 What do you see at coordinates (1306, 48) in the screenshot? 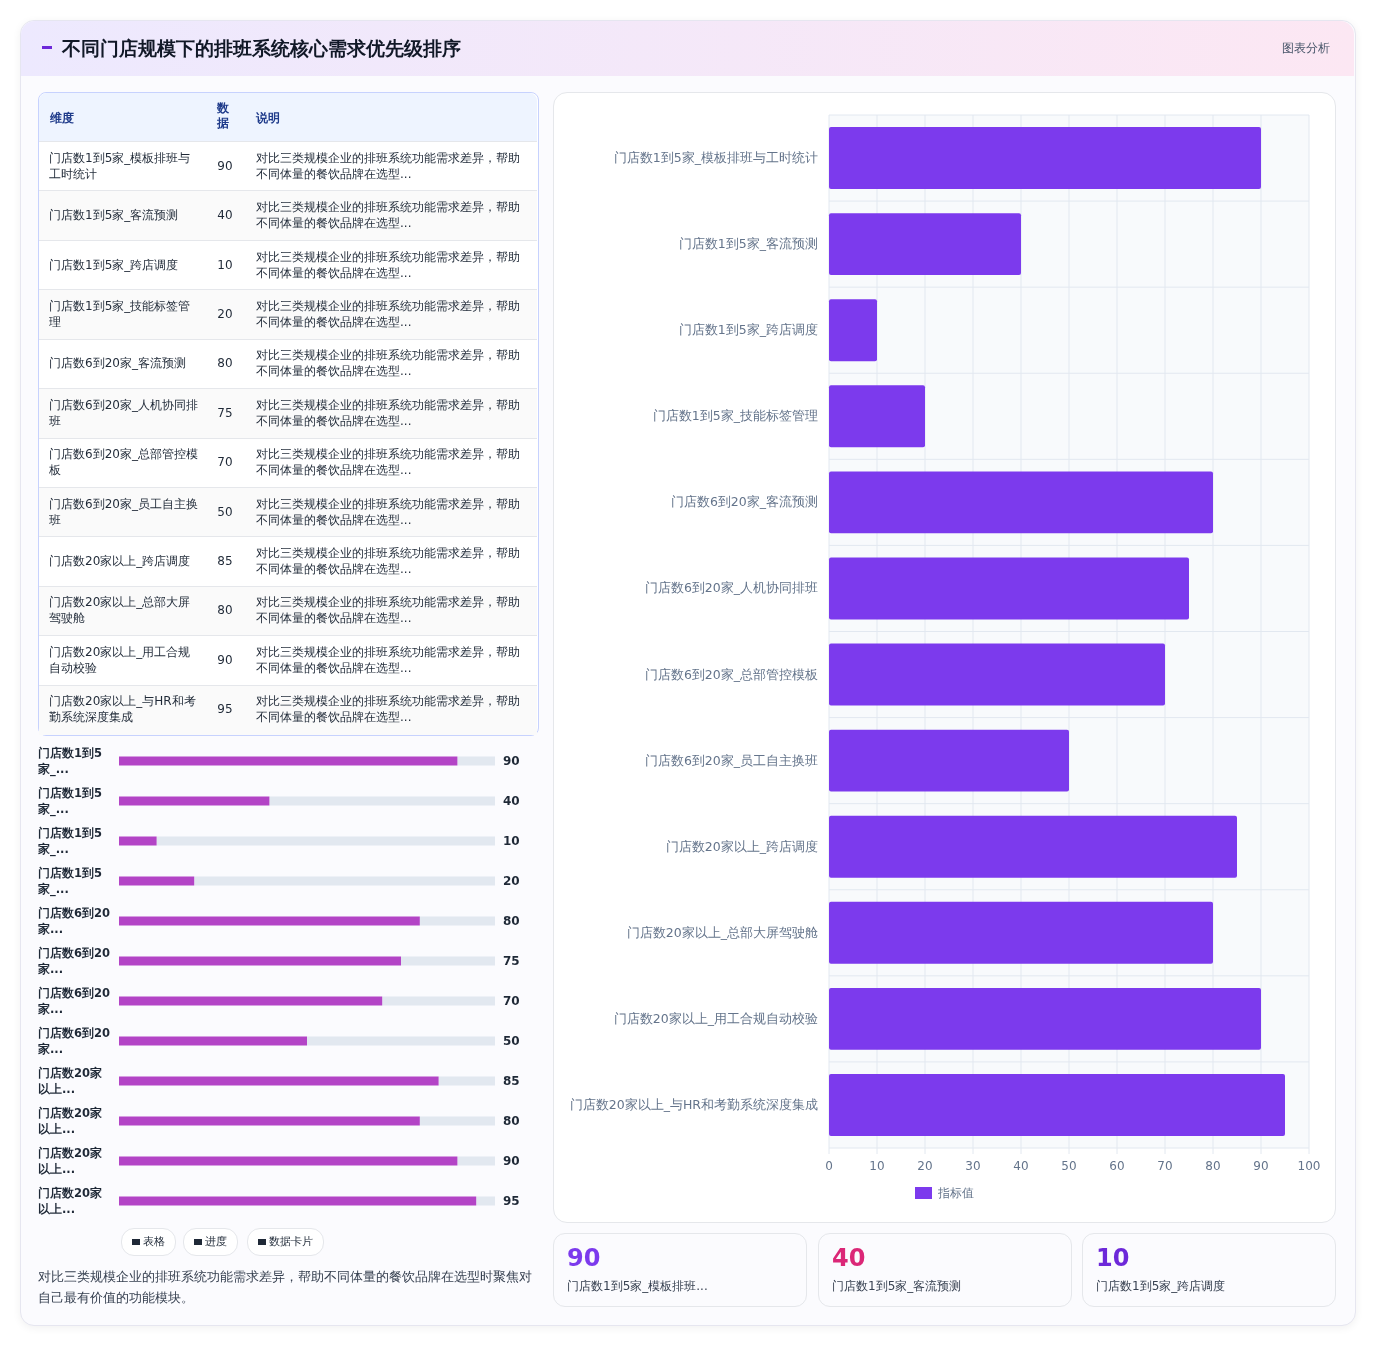
I see `text: 图表分析` at bounding box center [1306, 48].